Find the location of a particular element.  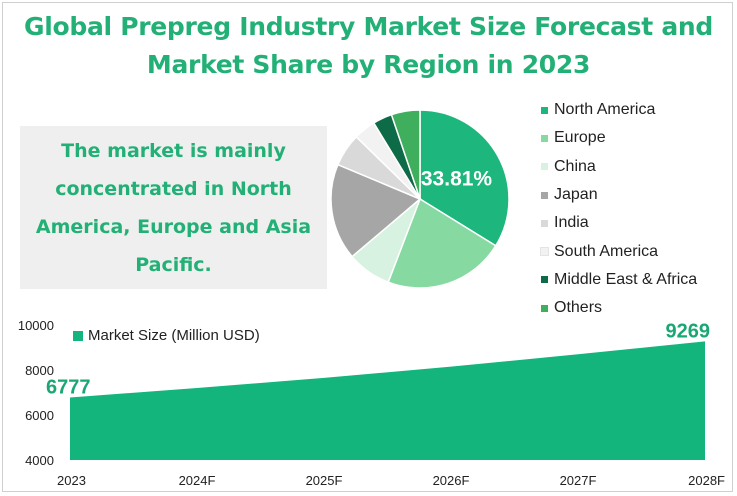

legend-label: Others is located at coordinates (578, 308).